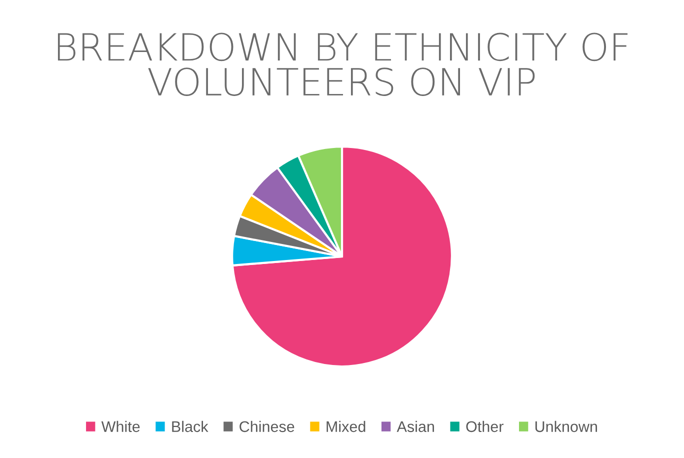 The height and width of the screenshot is (458, 684). I want to click on legend-label: White, so click(120, 426).